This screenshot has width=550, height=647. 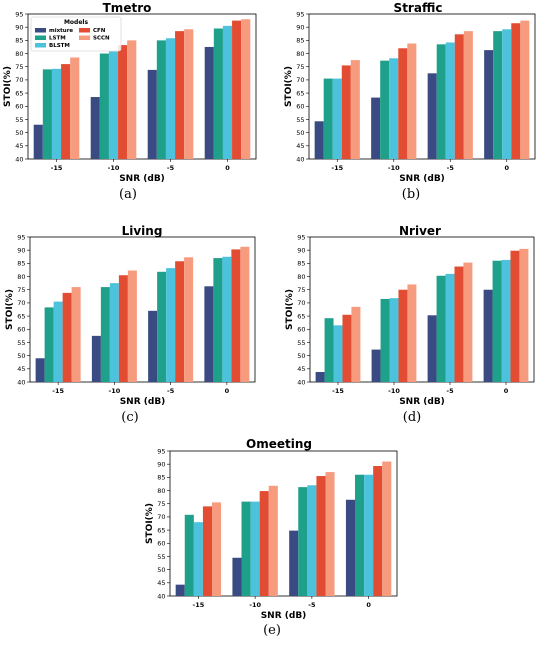 What do you see at coordinates (76, 22) in the screenshot?
I see `legend-title: Models` at bounding box center [76, 22].